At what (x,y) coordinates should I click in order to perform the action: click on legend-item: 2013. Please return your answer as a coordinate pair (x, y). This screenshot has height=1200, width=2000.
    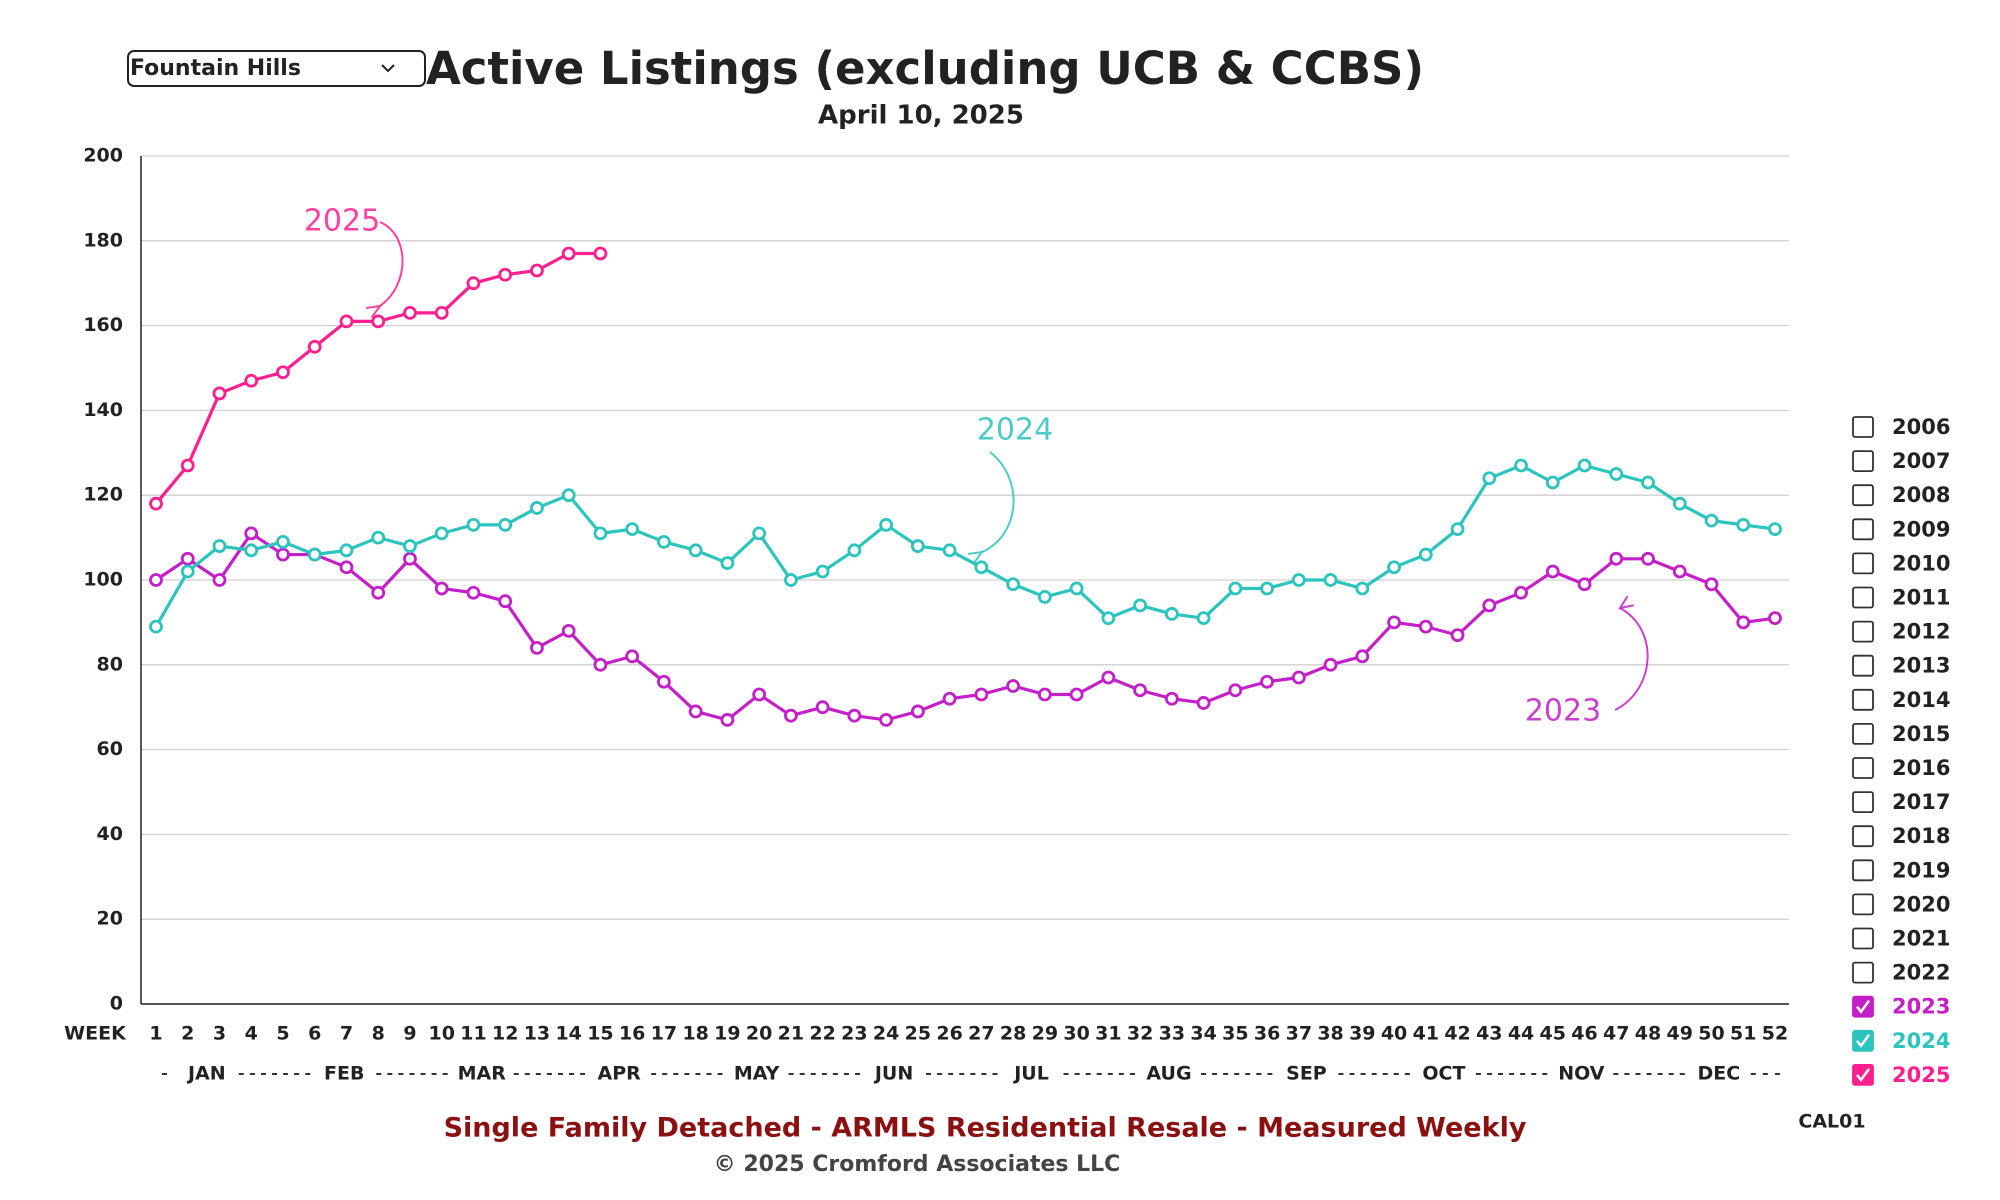
    Looking at the image, I should click on (1901, 666).